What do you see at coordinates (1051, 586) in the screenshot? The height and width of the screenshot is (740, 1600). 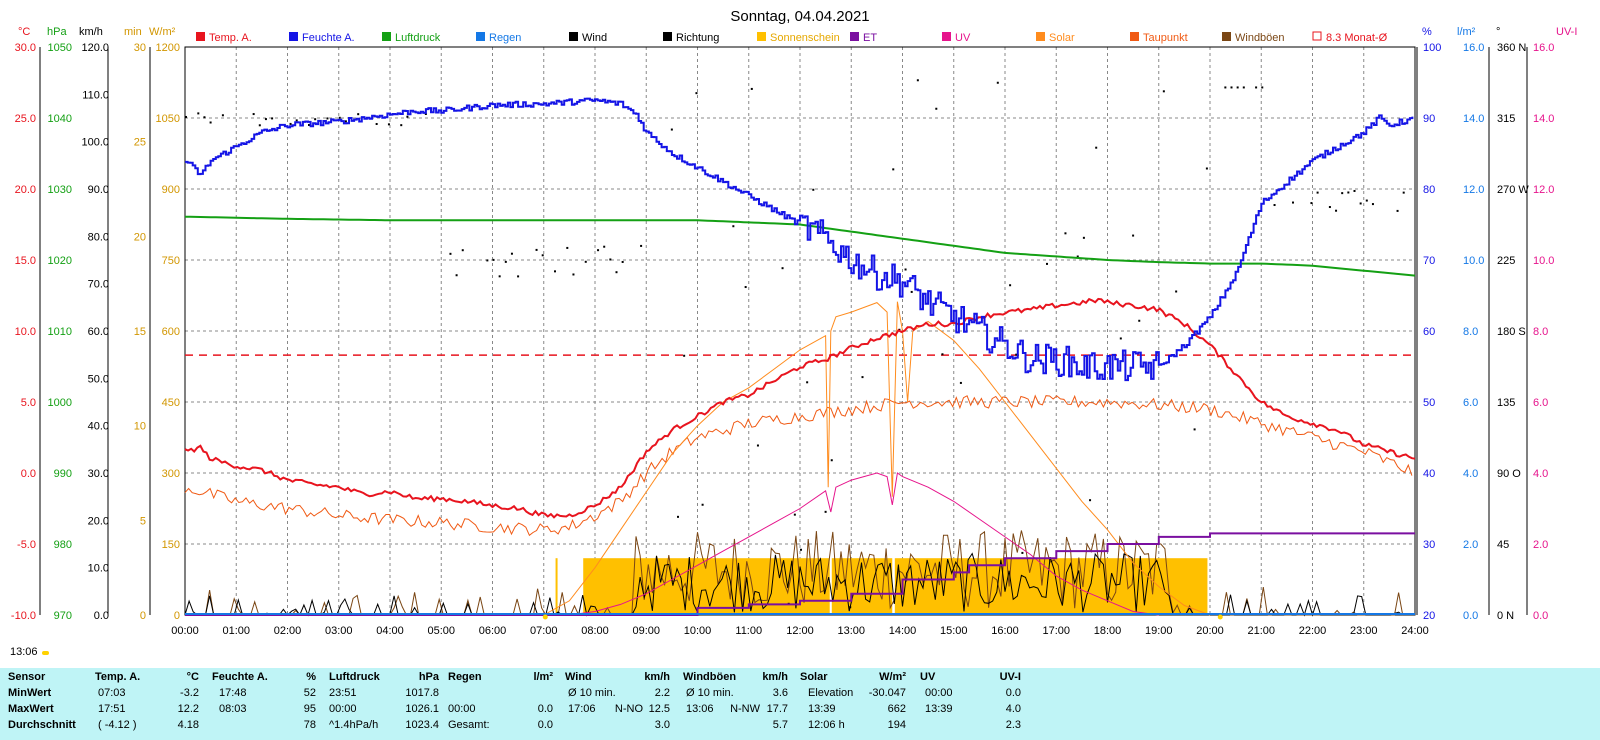 I see `sunshine-bar` at bounding box center [1051, 586].